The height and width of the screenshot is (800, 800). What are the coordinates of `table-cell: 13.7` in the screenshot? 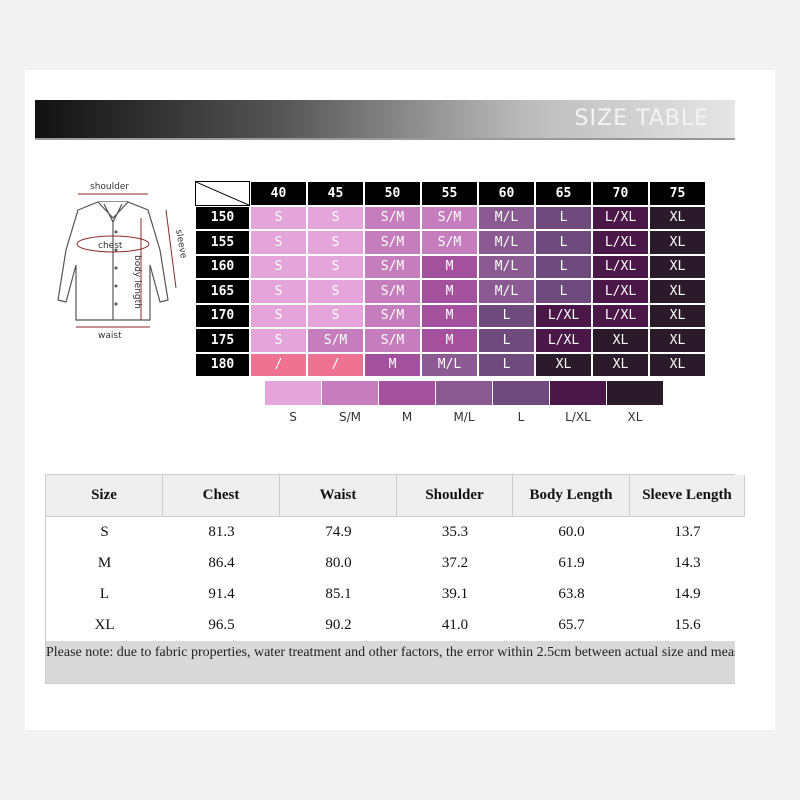 It's located at (687, 532).